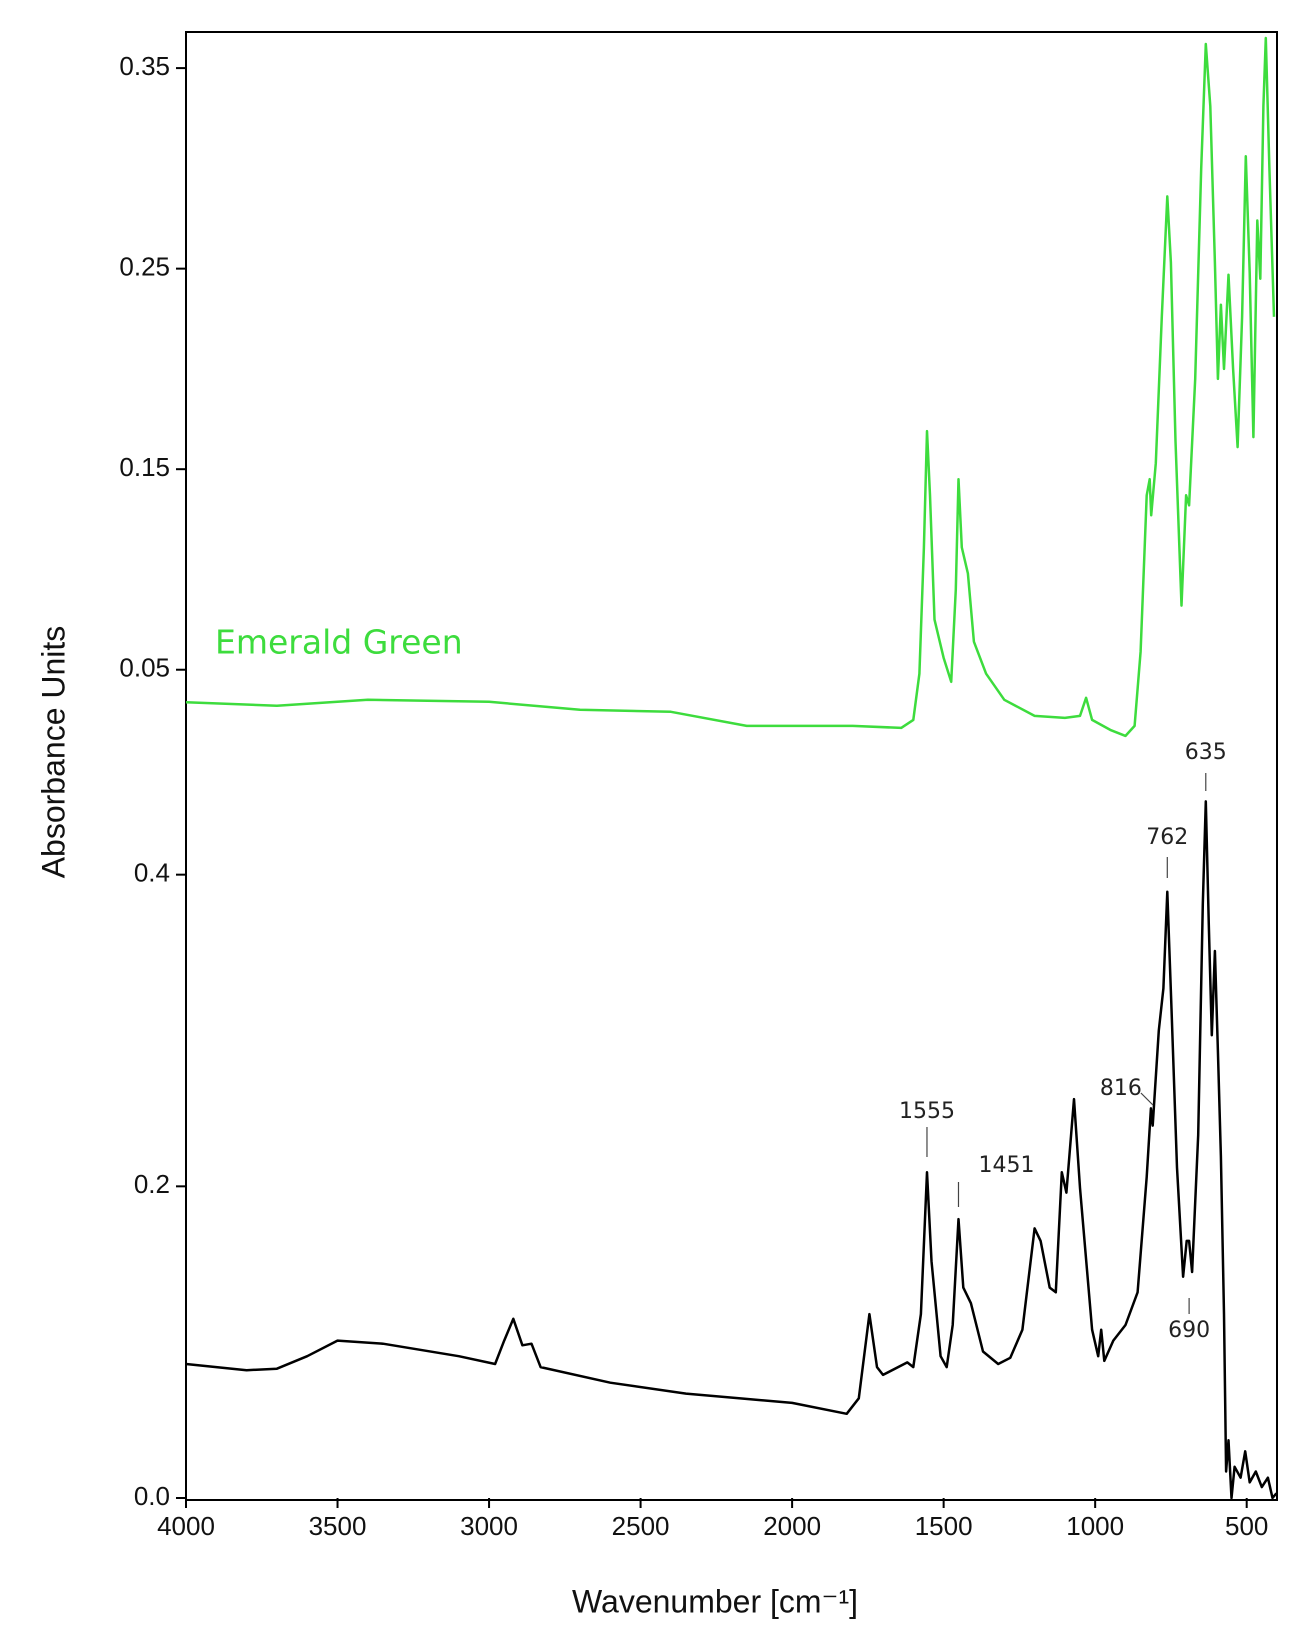 Image resolution: width=1314 pixels, height=1649 pixels. What do you see at coordinates (944, 1526) in the screenshot?
I see `x-tick-label: 1500` at bounding box center [944, 1526].